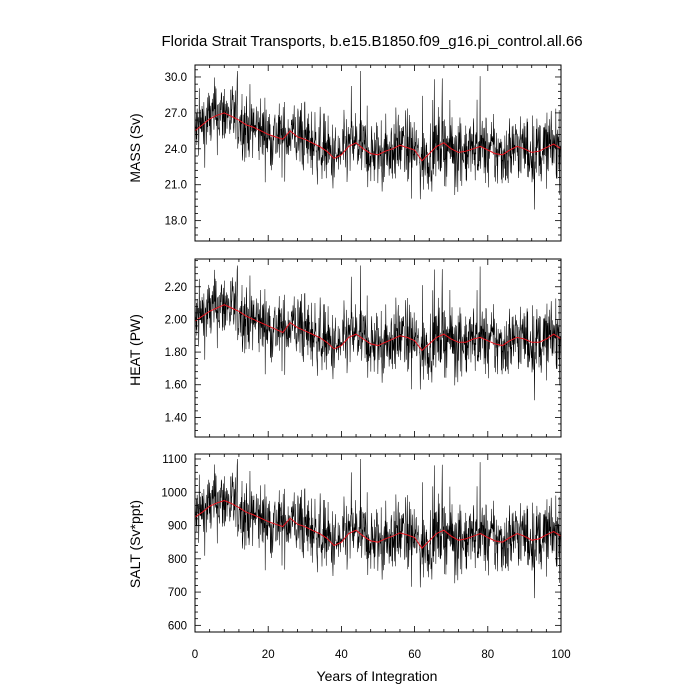 The width and height of the screenshot is (700, 700). What do you see at coordinates (176, 288) in the screenshot?
I see `y-tick-label: 2.20` at bounding box center [176, 288].